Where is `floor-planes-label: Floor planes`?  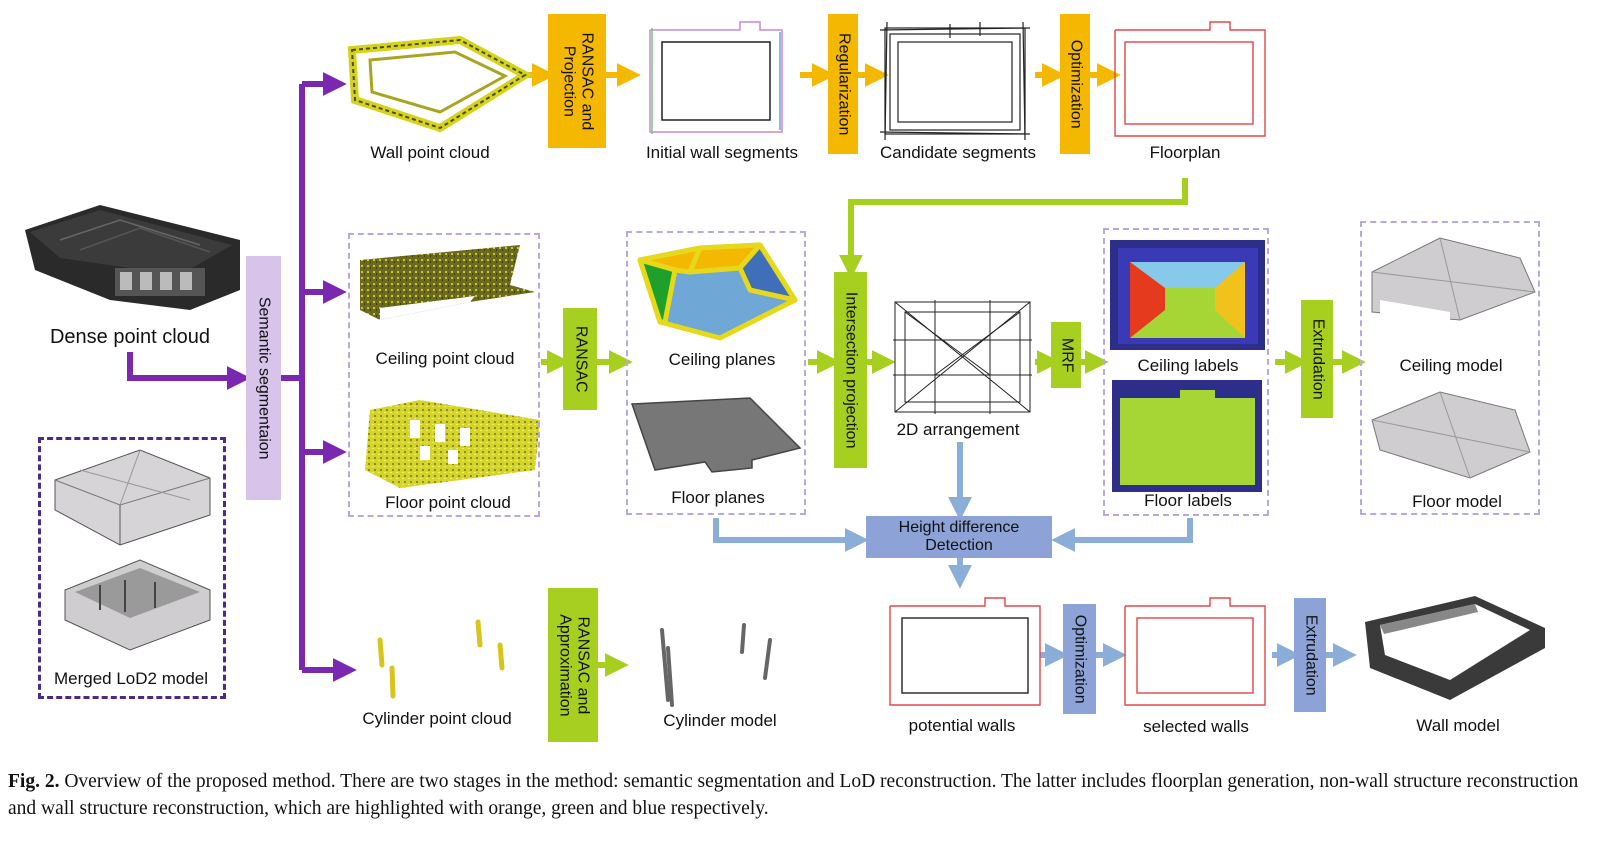 floor-planes-label: Floor planes is located at coordinates (718, 497).